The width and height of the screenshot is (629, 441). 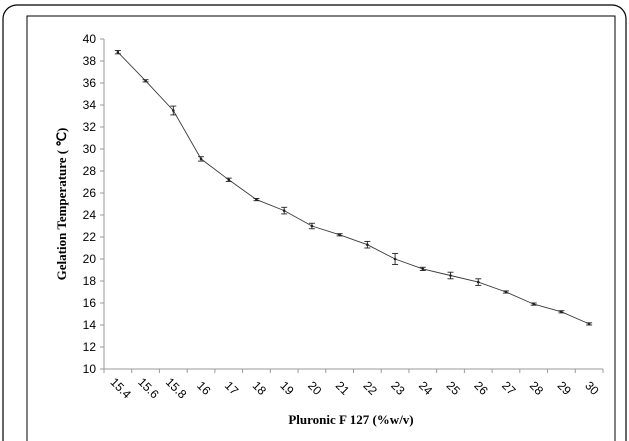 What do you see at coordinates (350, 419) in the screenshot?
I see `x-axis-title: Pluronic F 127 (%w/v)` at bounding box center [350, 419].